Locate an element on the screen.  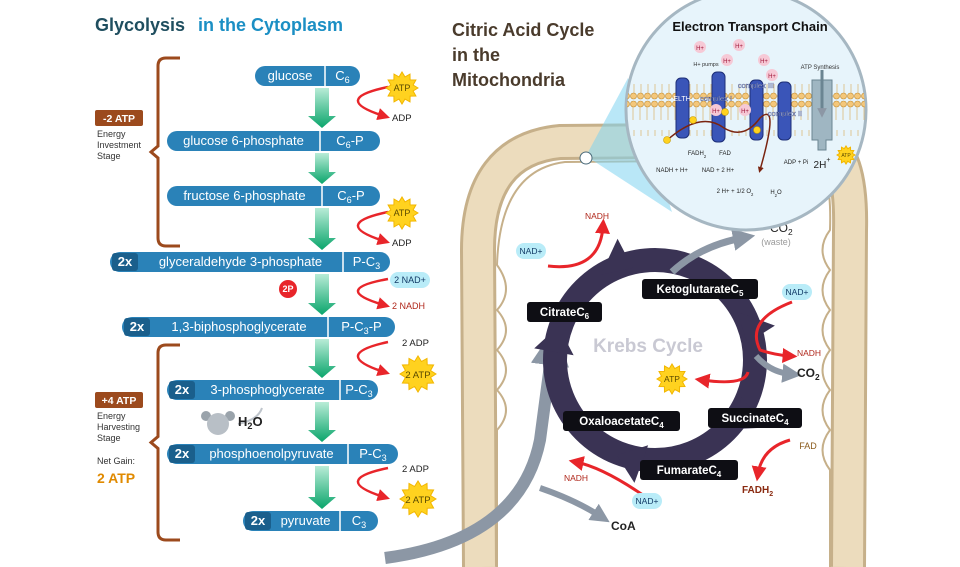
etc-label-part: H+ pumps is located at coordinates (705, 65).